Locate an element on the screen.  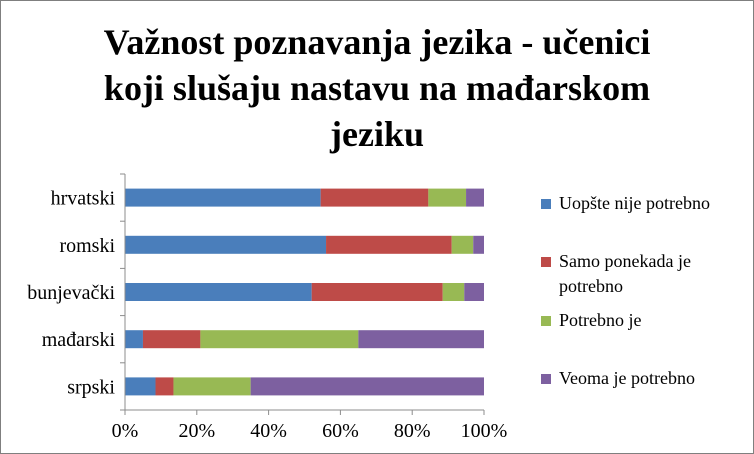
category-label: srpski is located at coordinates (91, 387).